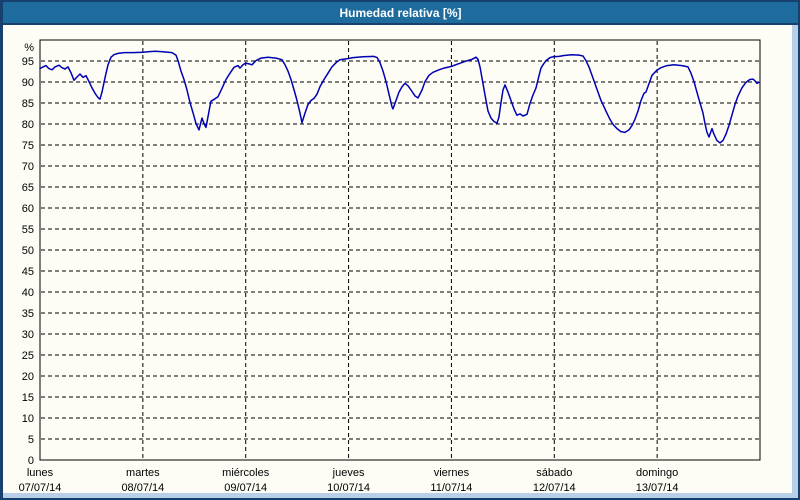 This screenshot has height=500, width=800. I want to click on x-date-label: 07/07/14, so click(40, 487).